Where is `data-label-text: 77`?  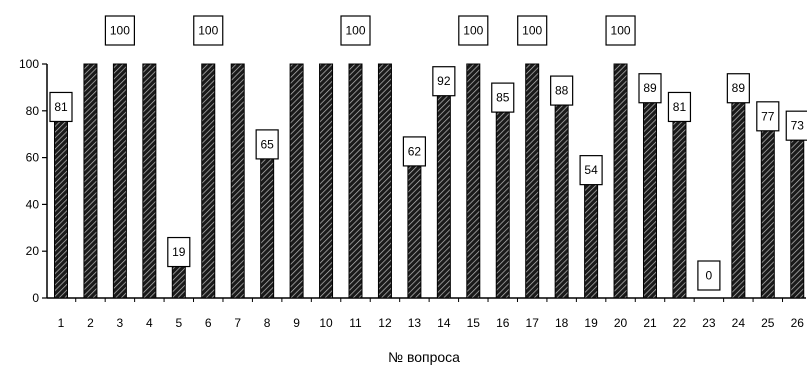 data-label-text: 77 is located at coordinates (768, 116).